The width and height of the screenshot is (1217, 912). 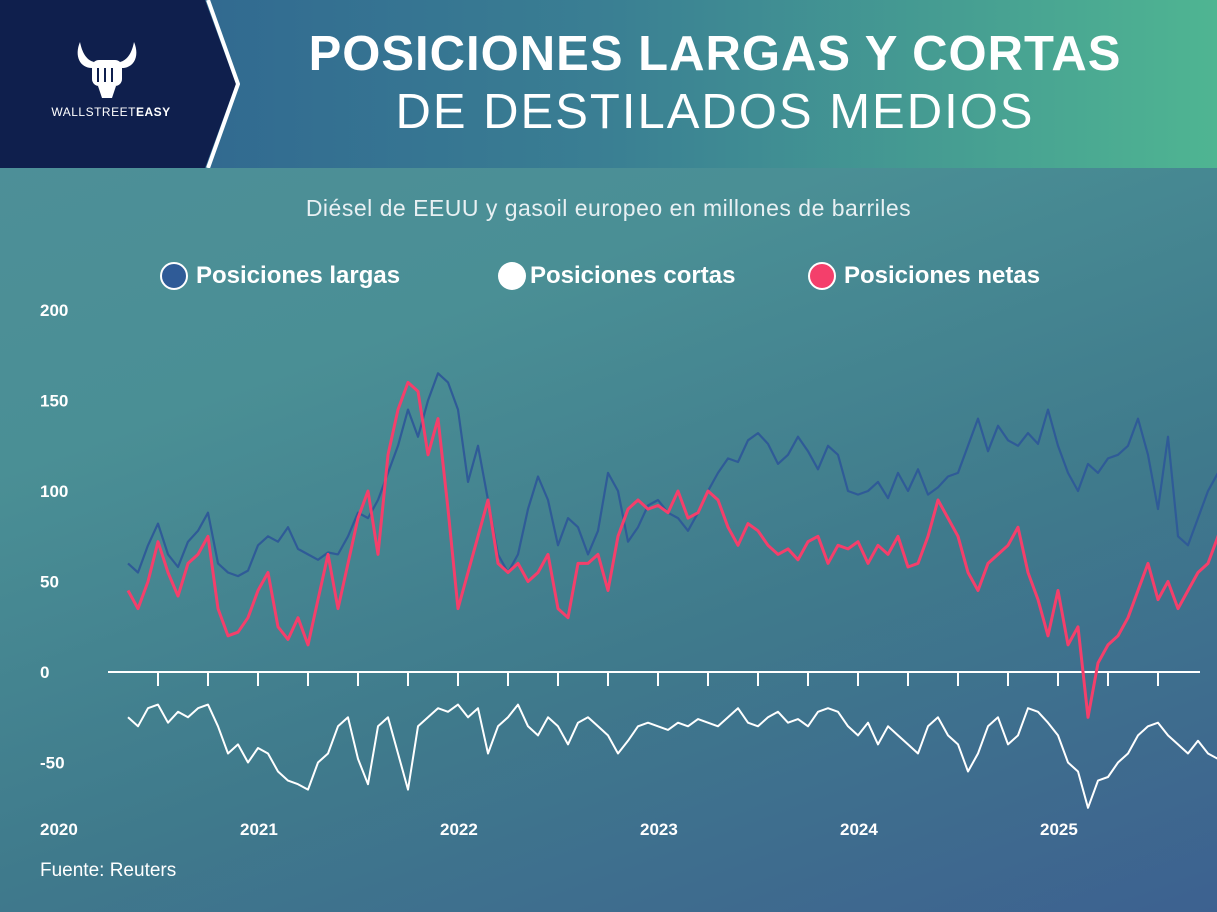 I want to click on legend-label-netas: Posiciones netas, so click(x=942, y=275).